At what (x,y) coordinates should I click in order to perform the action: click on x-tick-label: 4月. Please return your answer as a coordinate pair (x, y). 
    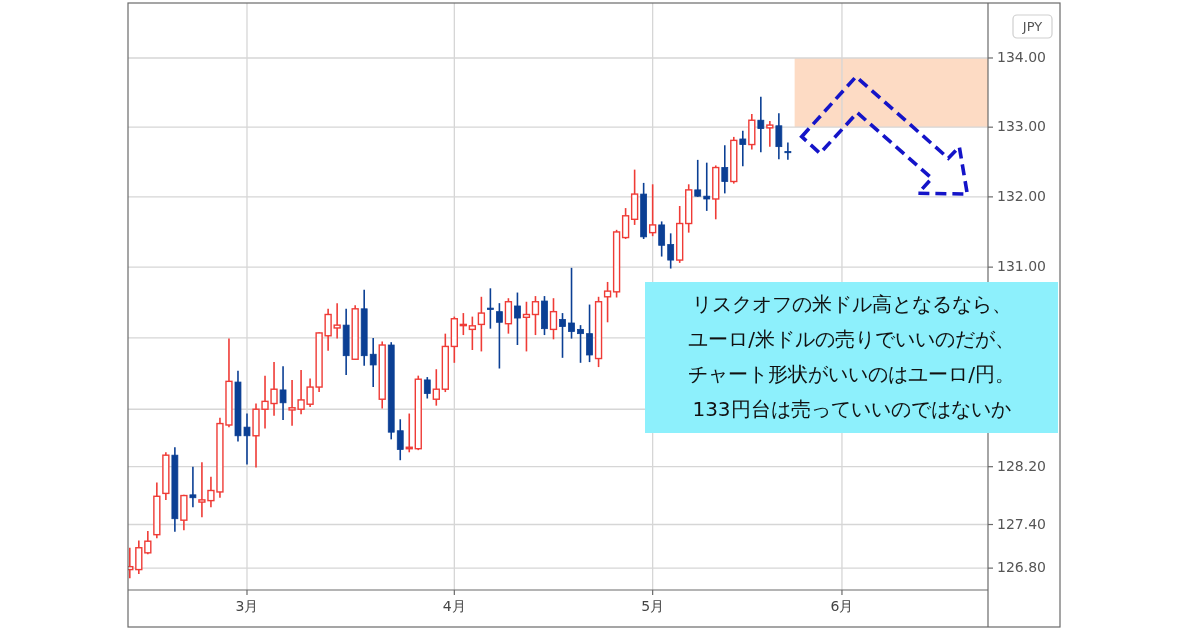
    Looking at the image, I should click on (454, 606).